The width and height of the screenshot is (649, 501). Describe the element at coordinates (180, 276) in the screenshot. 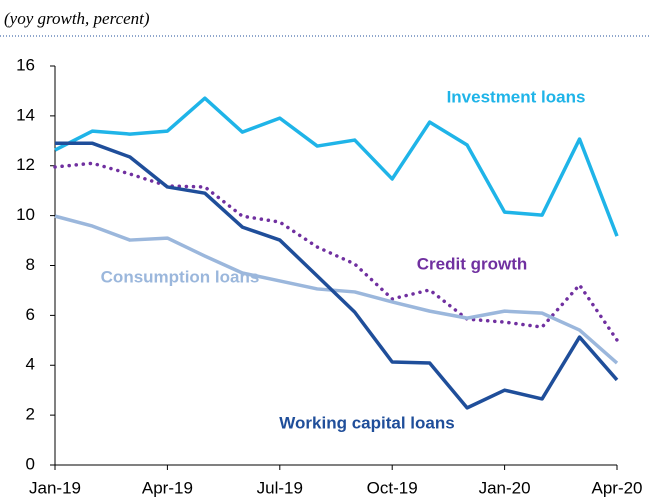

I see `series-label: Consumption loans` at that location.